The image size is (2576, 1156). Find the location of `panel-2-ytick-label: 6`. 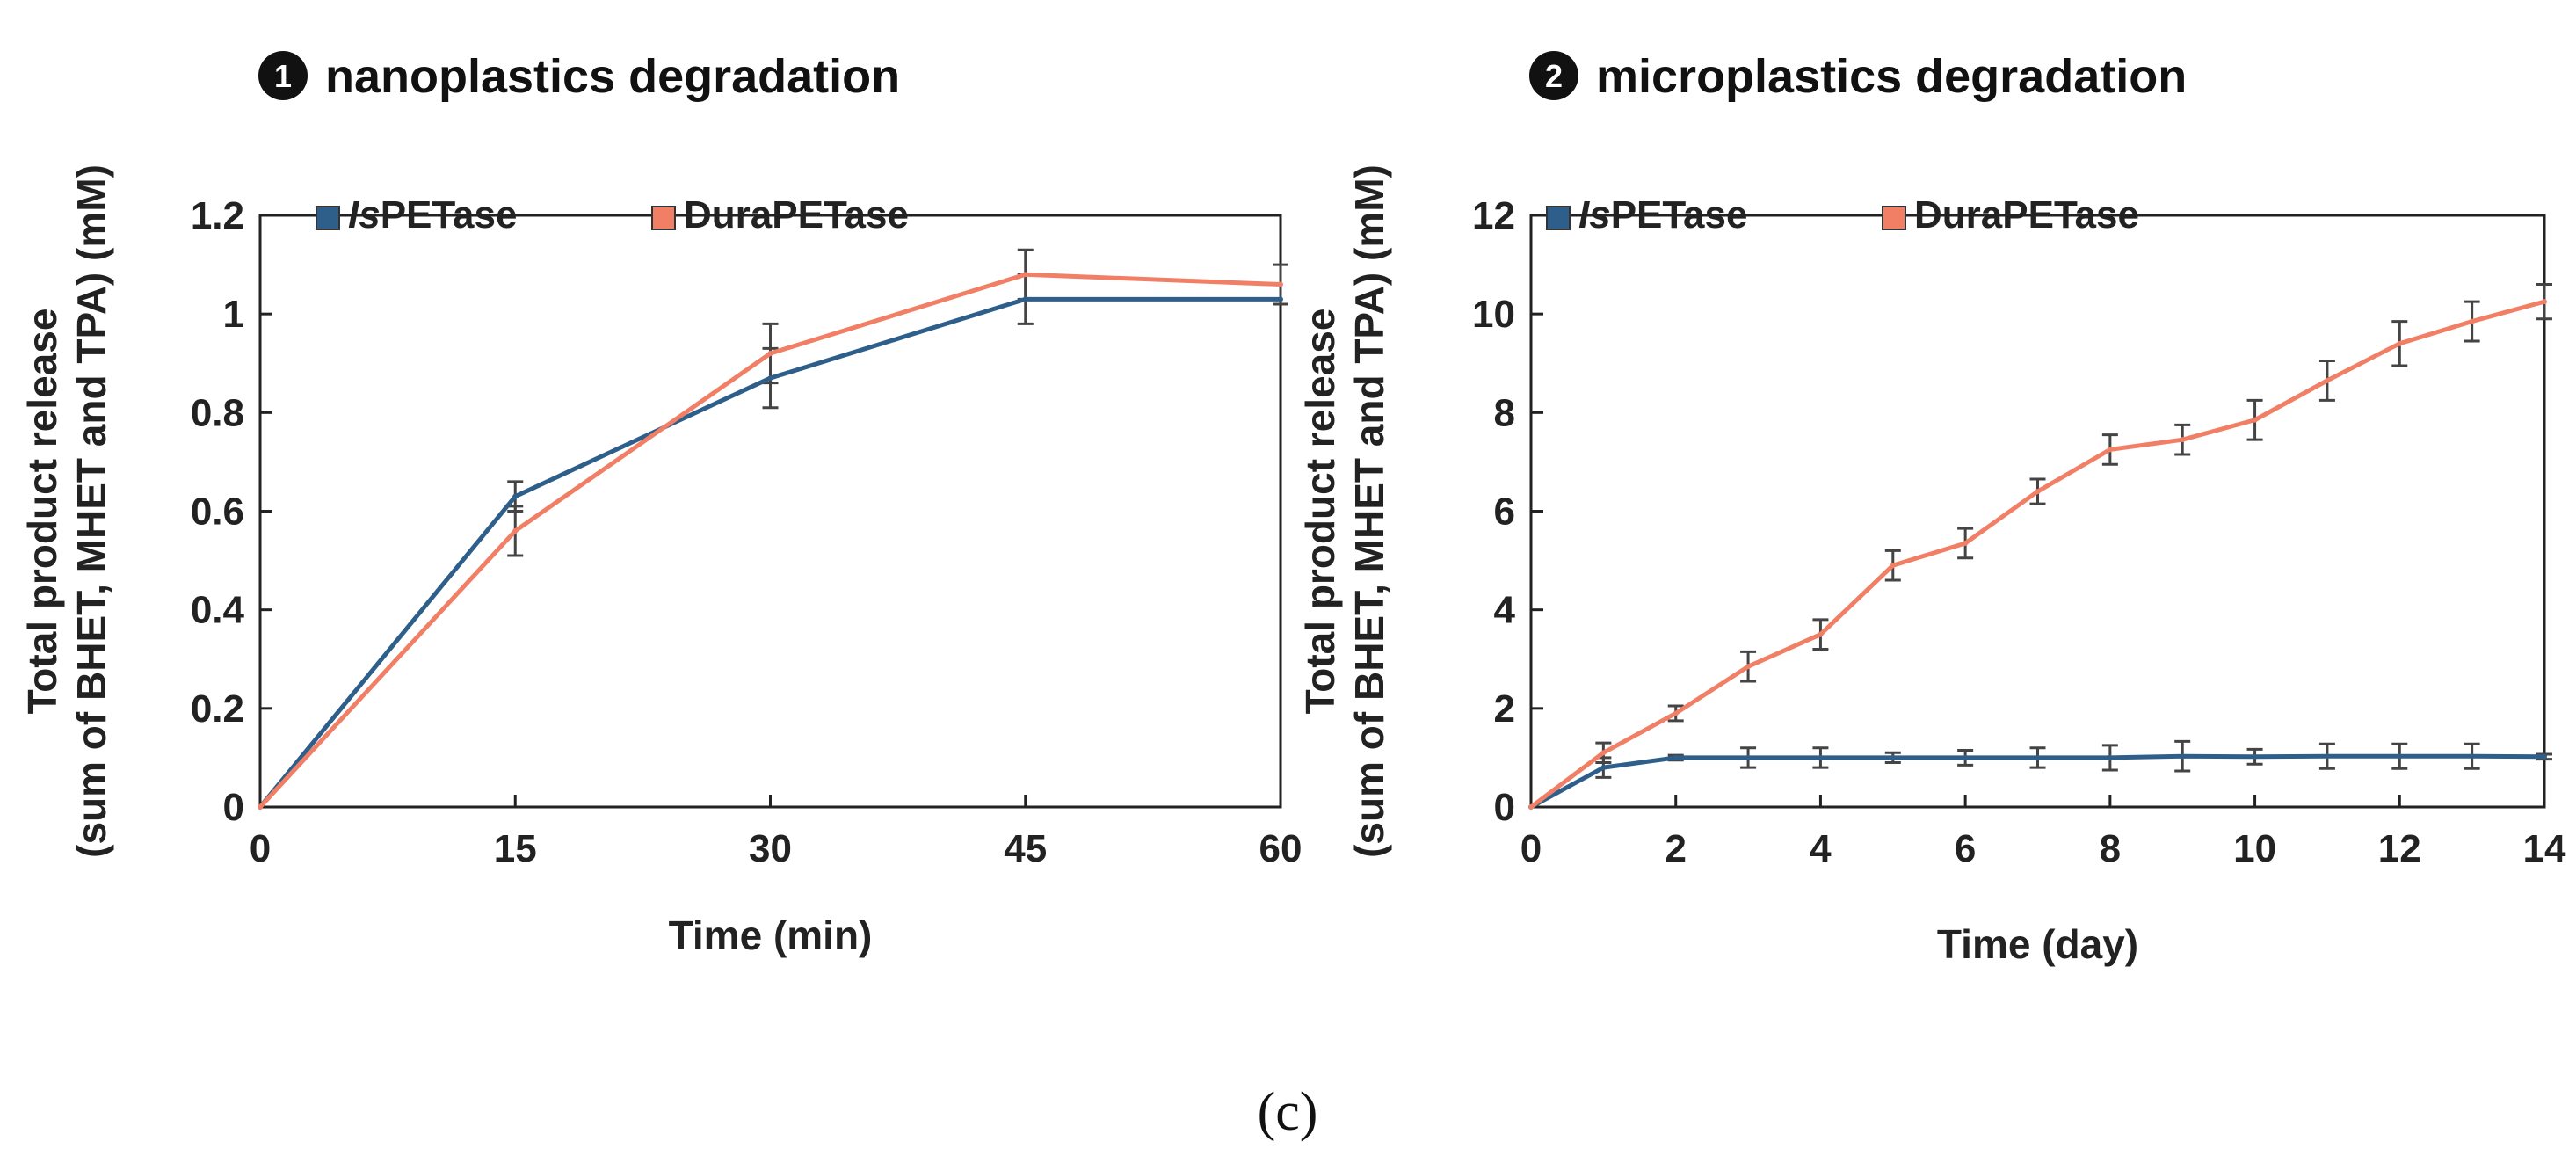

panel-2-ytick-label: 6 is located at coordinates (1504, 512).